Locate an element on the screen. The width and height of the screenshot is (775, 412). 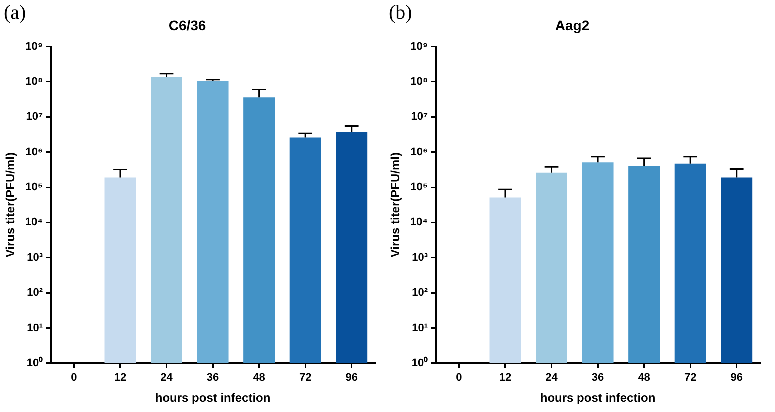
chart-title: Aag2 is located at coordinates (572, 25).